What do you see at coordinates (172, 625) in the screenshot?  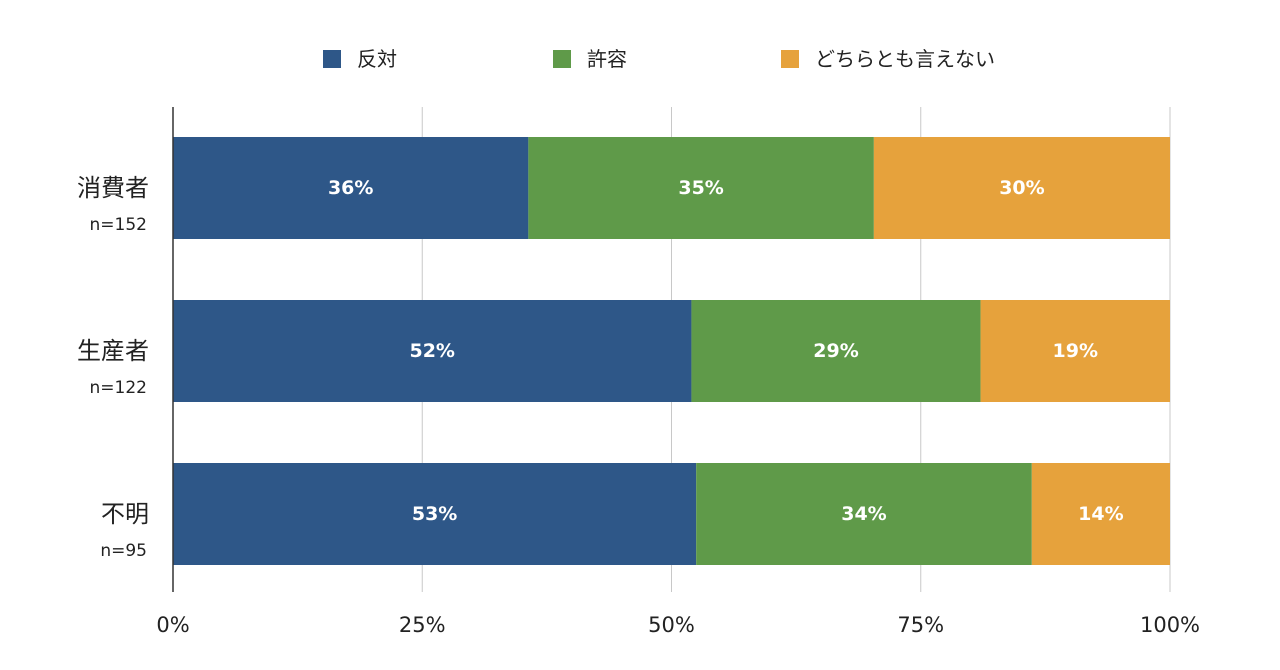 I see `x-tick-label: 0%` at bounding box center [172, 625].